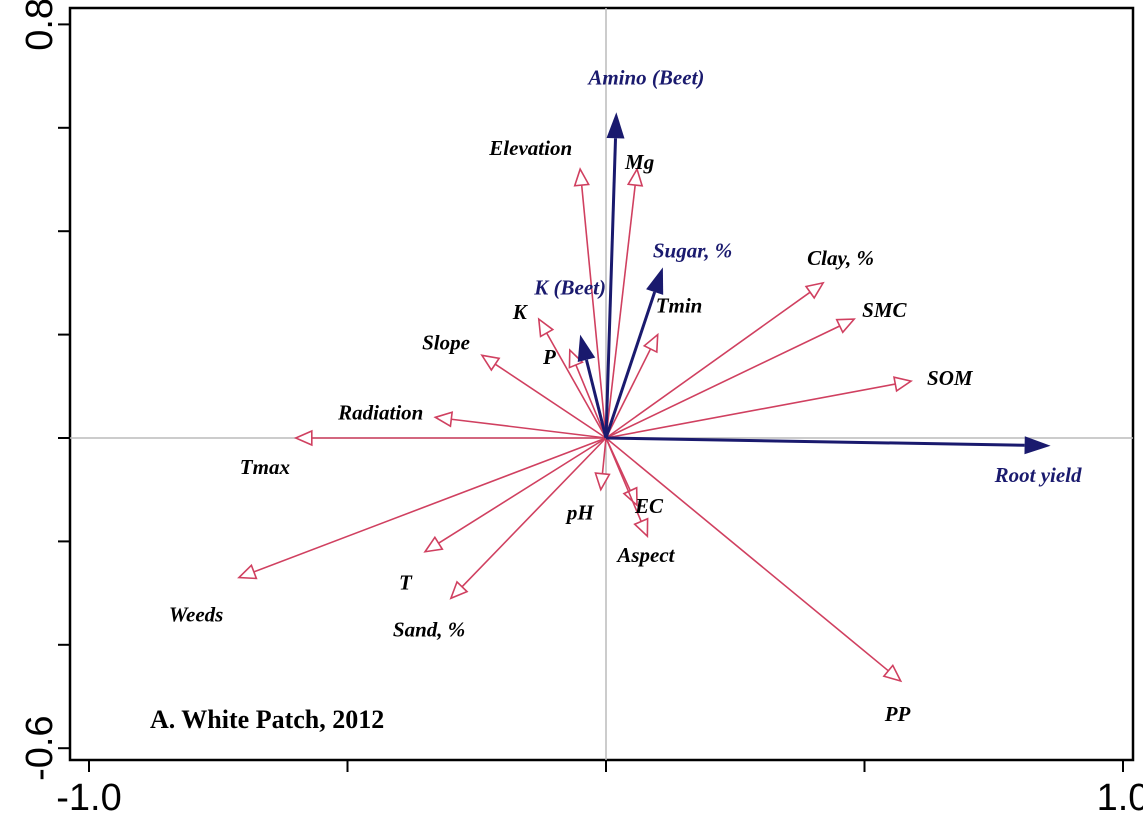 The width and height of the screenshot is (1143, 832). What do you see at coordinates (596, 399) in the screenshot?
I see `response-vector-k-beet` at bounding box center [596, 399].